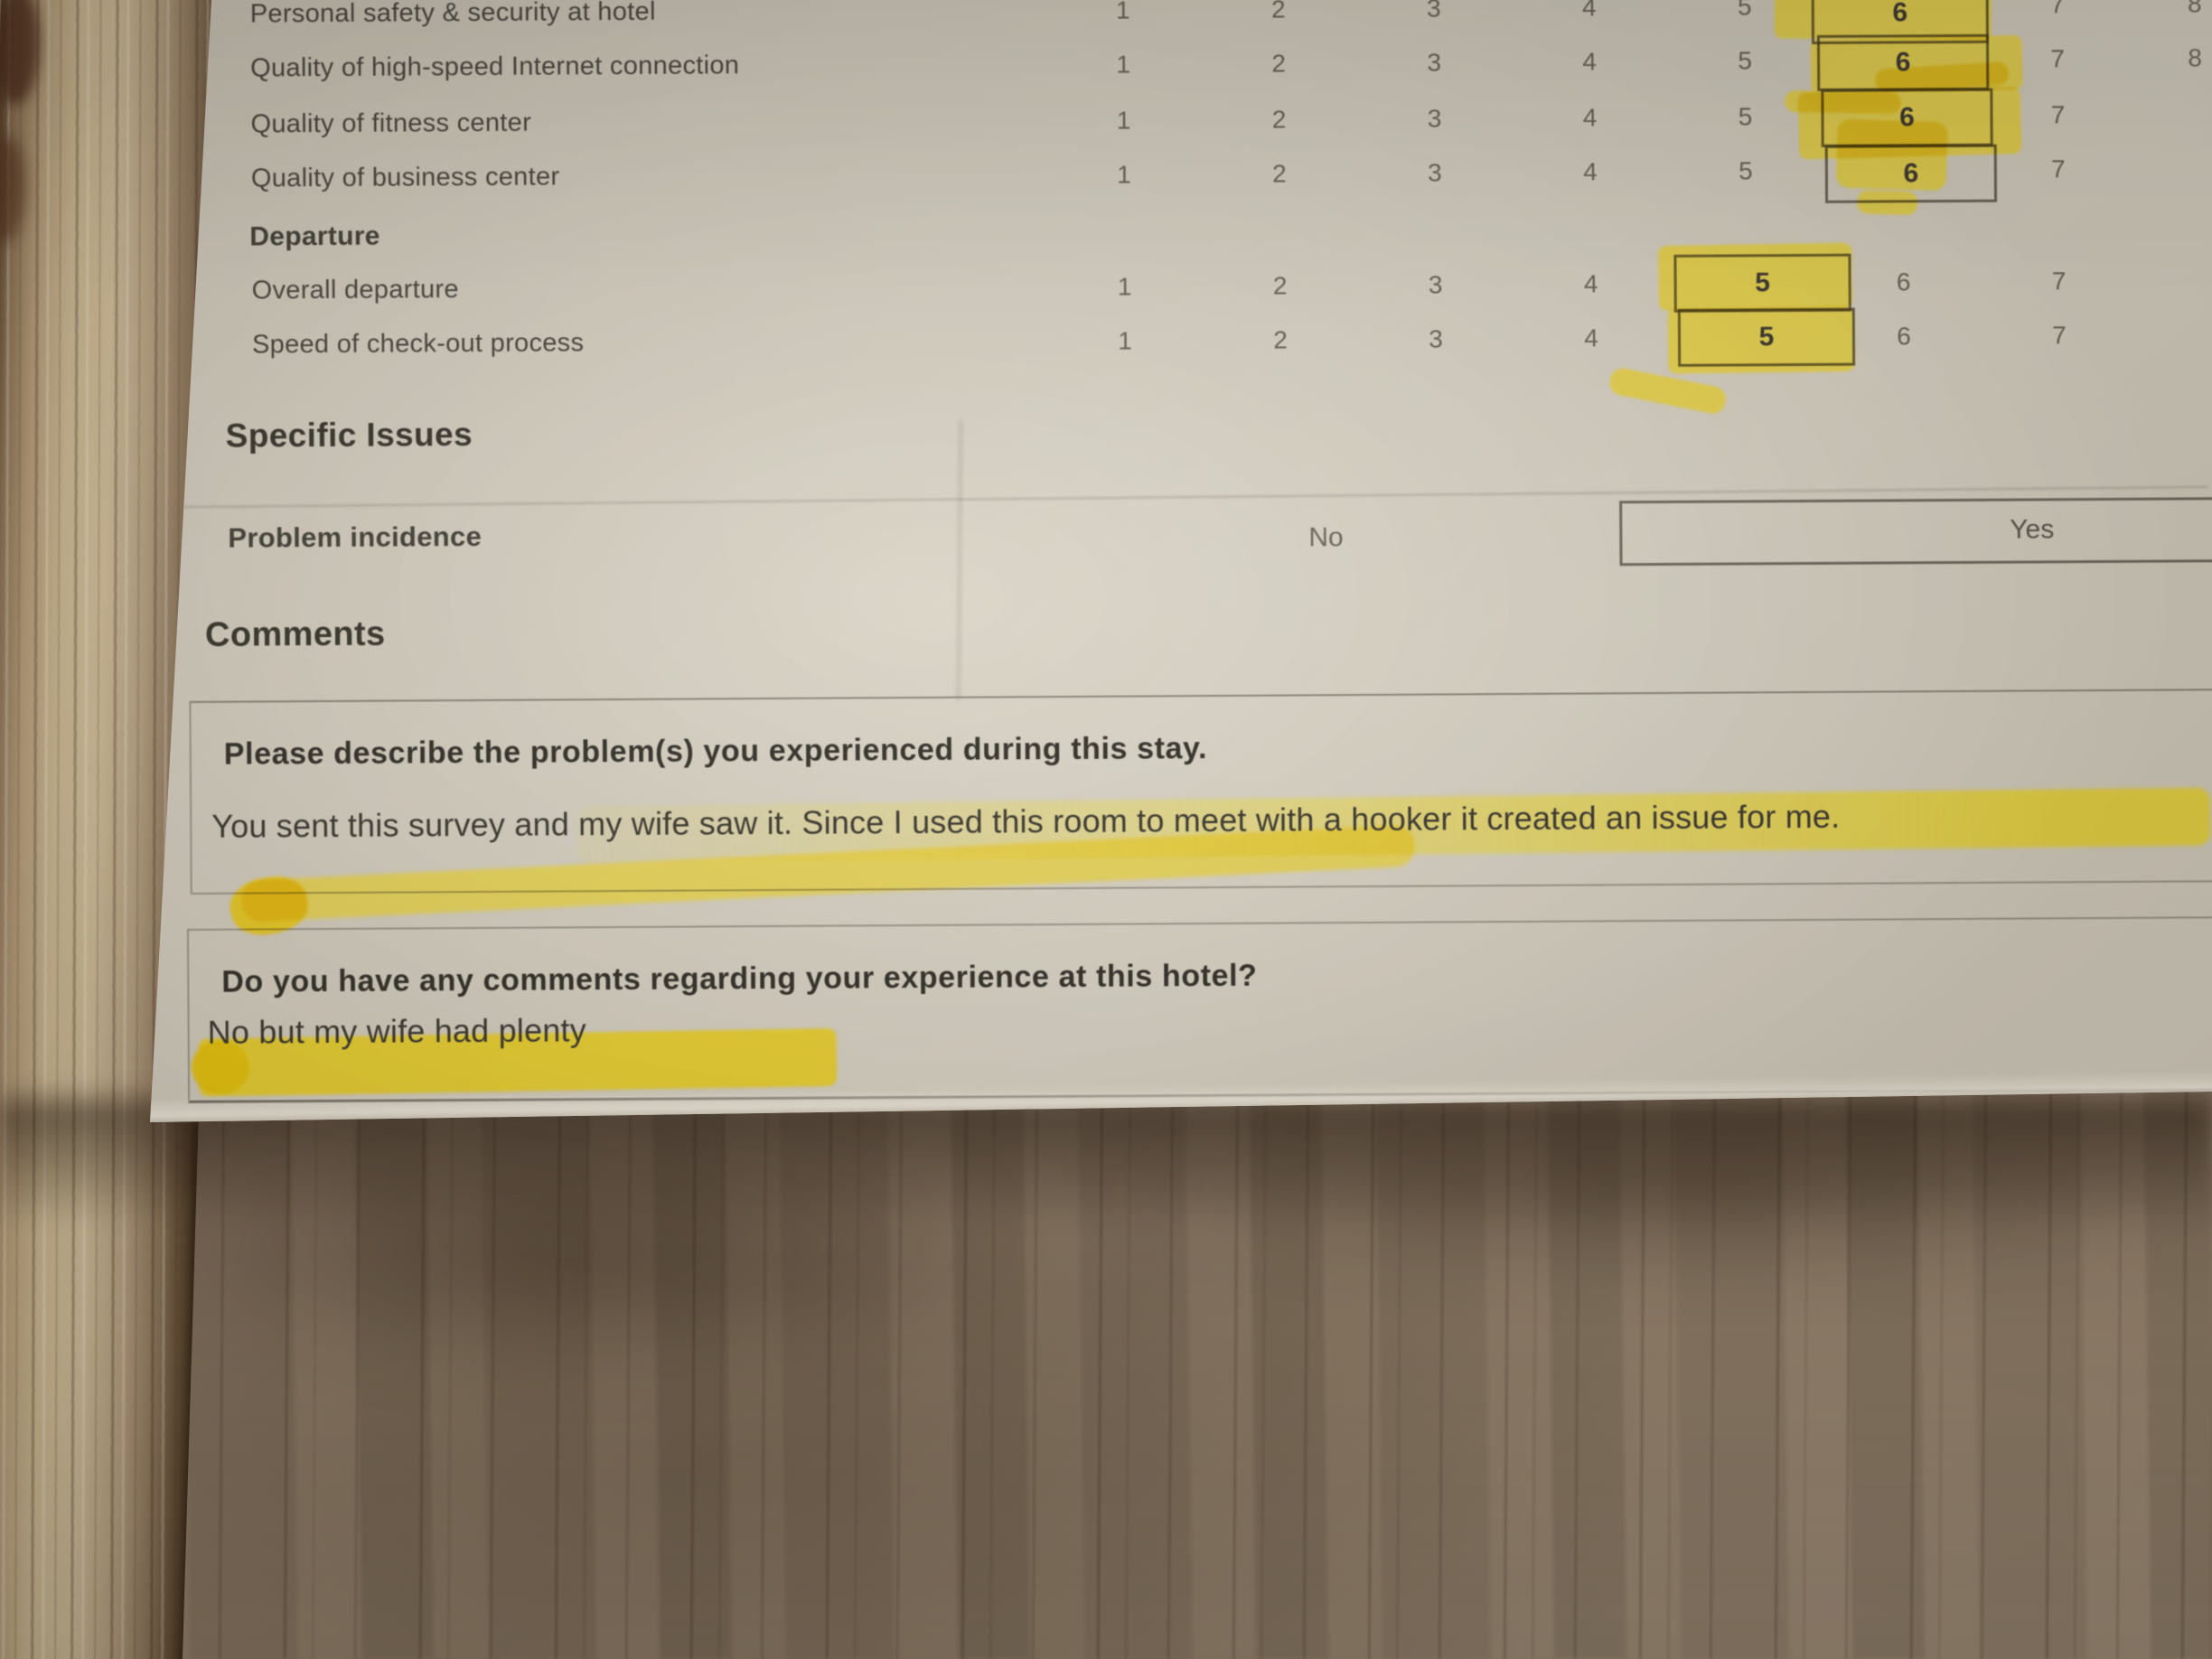 This screenshot has width=2212, height=1659. I want to click on rating-row-label: Speed of check-out process, so click(418, 344).